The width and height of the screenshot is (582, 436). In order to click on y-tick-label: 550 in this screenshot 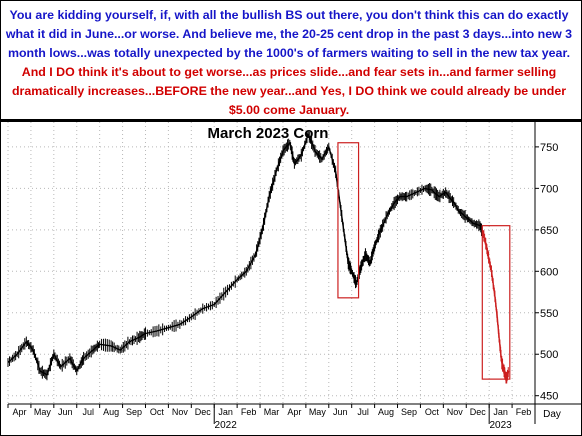, I will do `click(549, 314)`.